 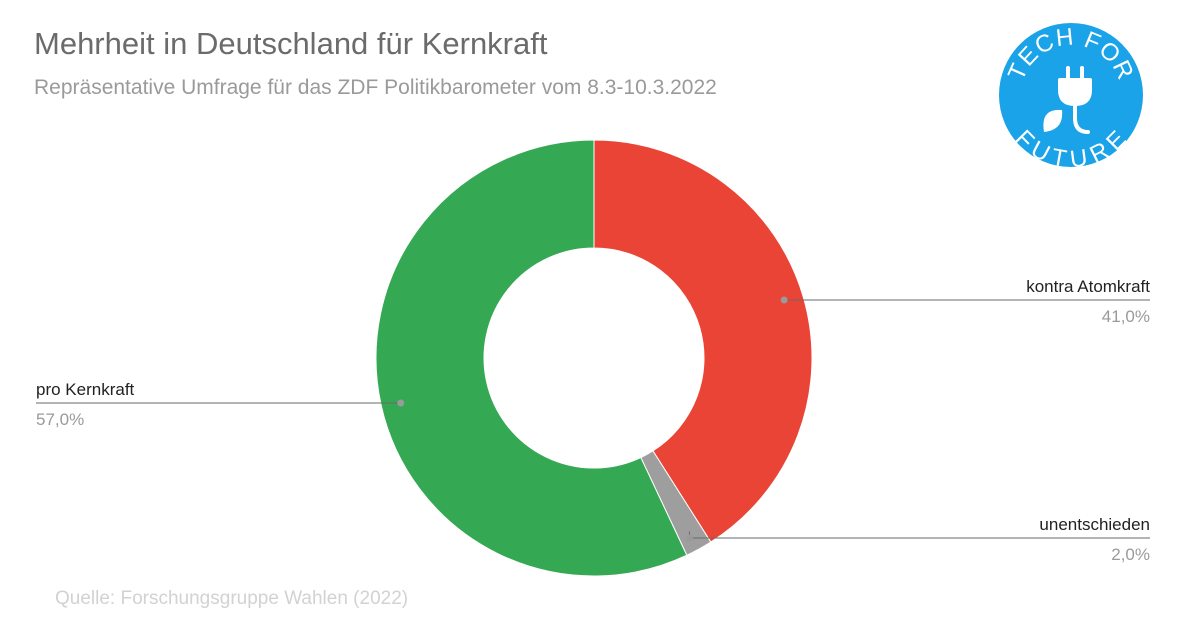 I want to click on slice-label: pro Kernkraft, so click(x=85, y=389).